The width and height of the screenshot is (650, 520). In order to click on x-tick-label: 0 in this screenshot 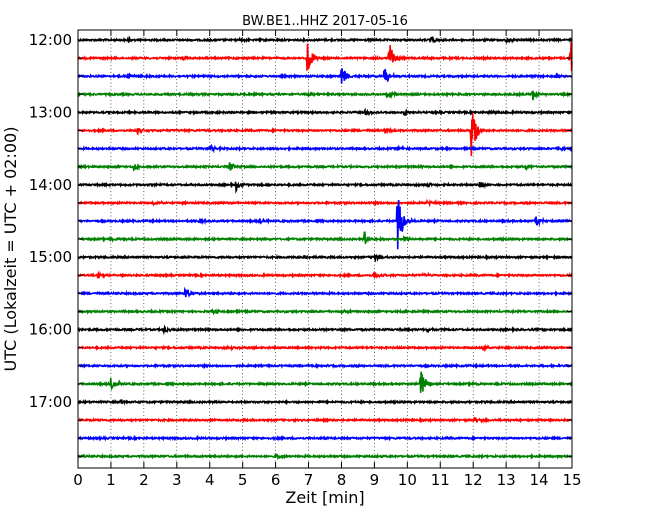, I will do `click(78, 480)`.